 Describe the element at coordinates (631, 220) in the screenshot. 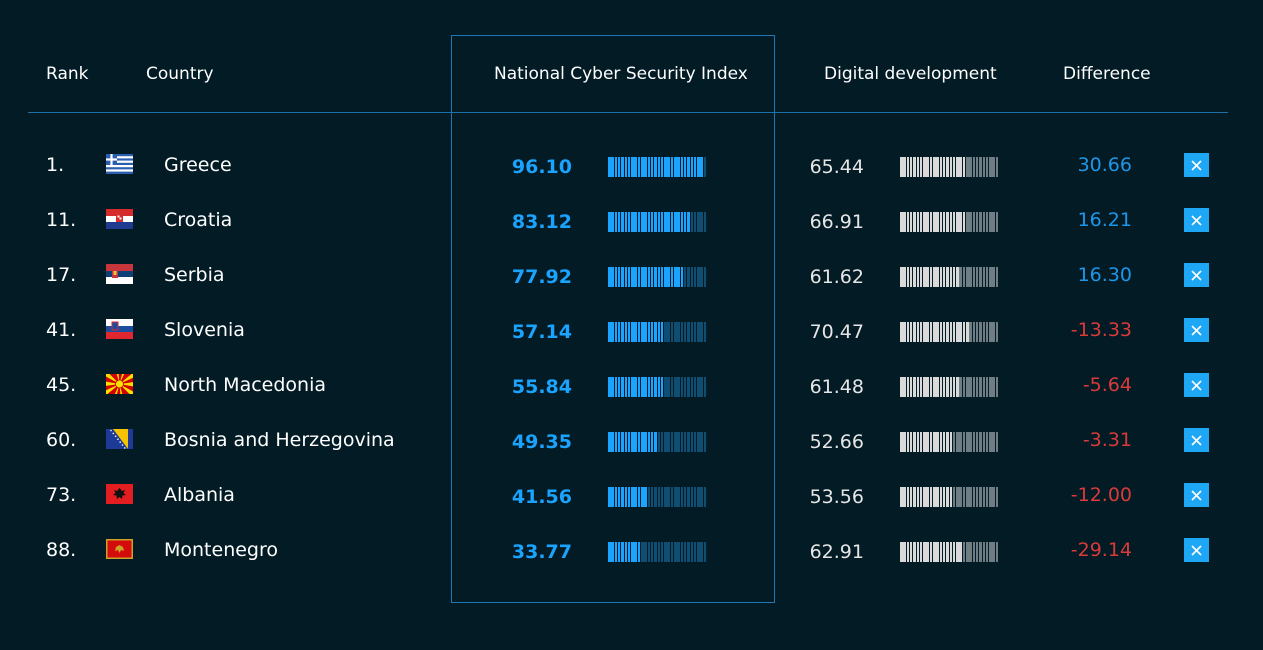

I see `table-row: 11. Croatia 83.12 66.91 16.21` at that location.